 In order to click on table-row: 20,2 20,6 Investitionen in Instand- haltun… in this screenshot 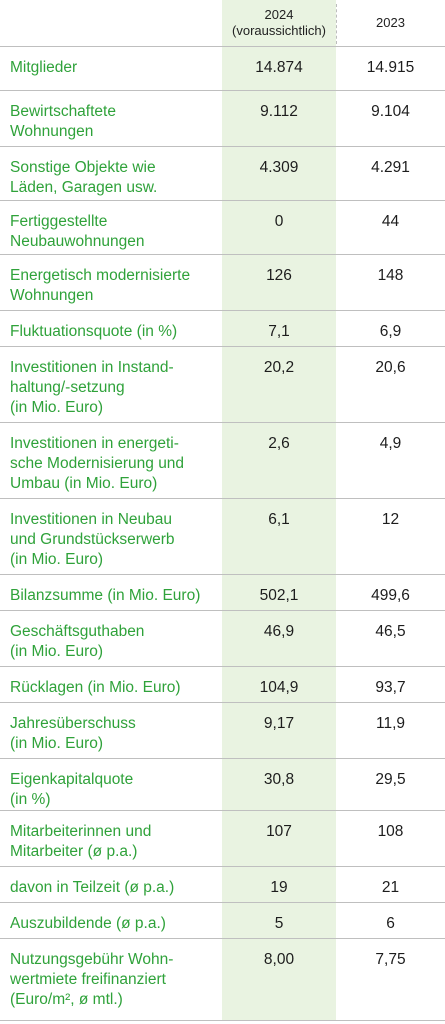, I will do `click(222, 384)`.